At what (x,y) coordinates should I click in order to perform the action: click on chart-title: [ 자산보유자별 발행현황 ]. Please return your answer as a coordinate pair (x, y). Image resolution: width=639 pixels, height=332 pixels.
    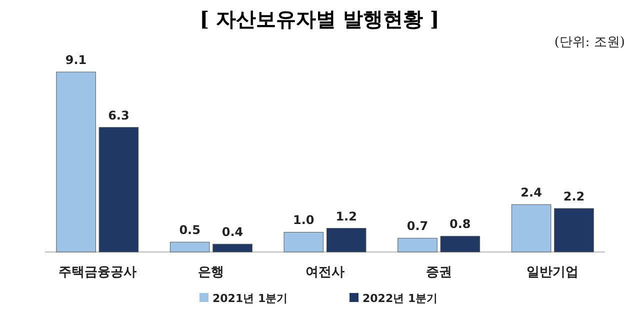
    Looking at the image, I should click on (320, 19).